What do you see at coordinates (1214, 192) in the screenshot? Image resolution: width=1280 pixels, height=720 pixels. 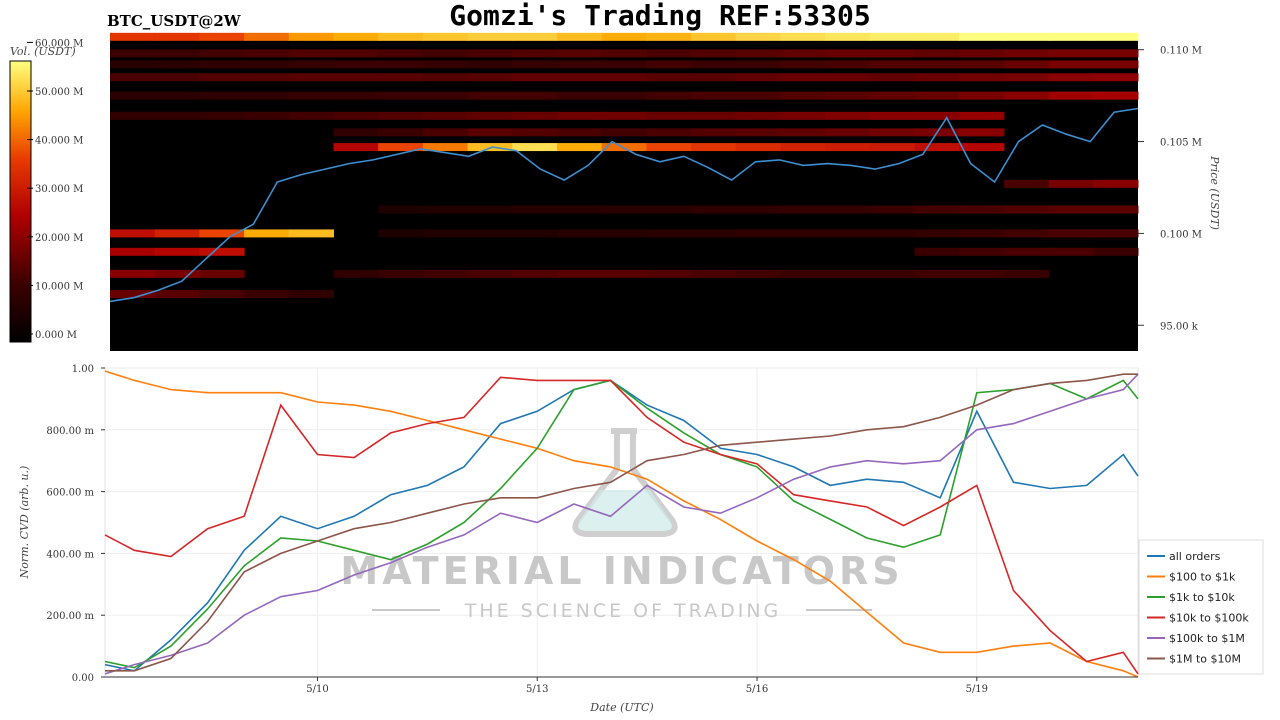 I see `heatmap-y-axis-label: Price (USDT)` at bounding box center [1214, 192].